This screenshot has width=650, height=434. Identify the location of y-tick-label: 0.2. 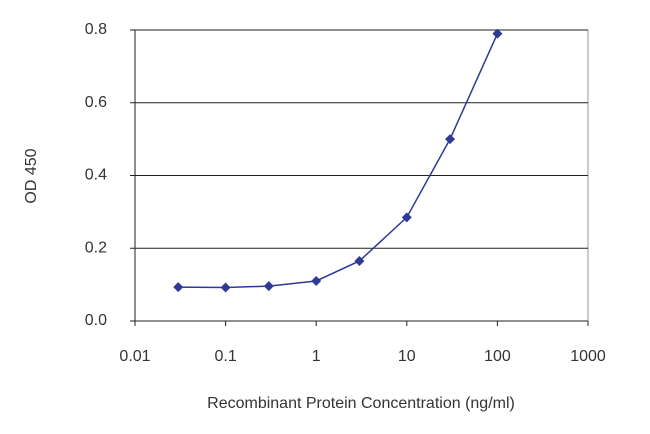
(96, 247).